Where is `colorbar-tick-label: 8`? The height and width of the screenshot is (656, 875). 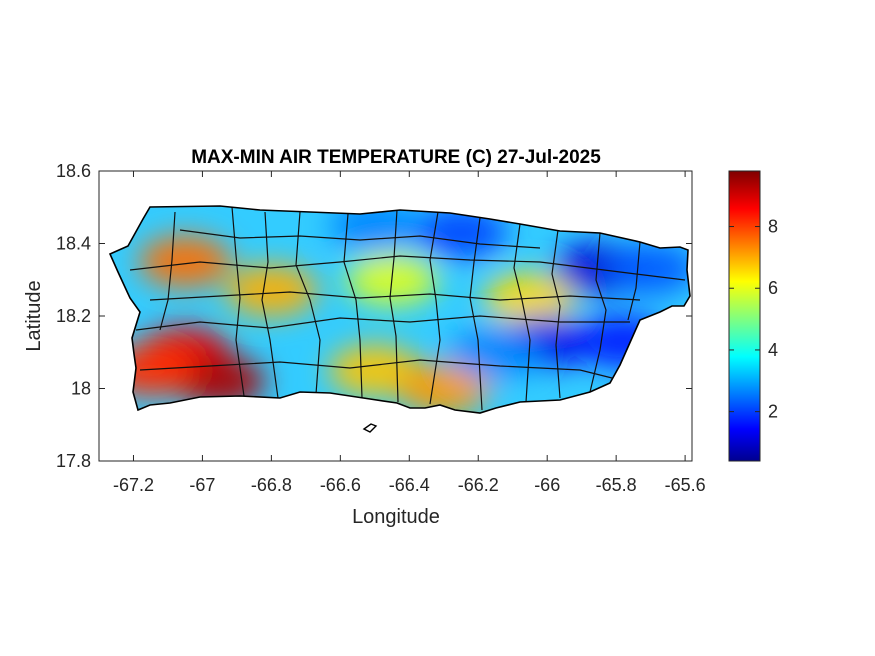 colorbar-tick-label: 8 is located at coordinates (773, 227).